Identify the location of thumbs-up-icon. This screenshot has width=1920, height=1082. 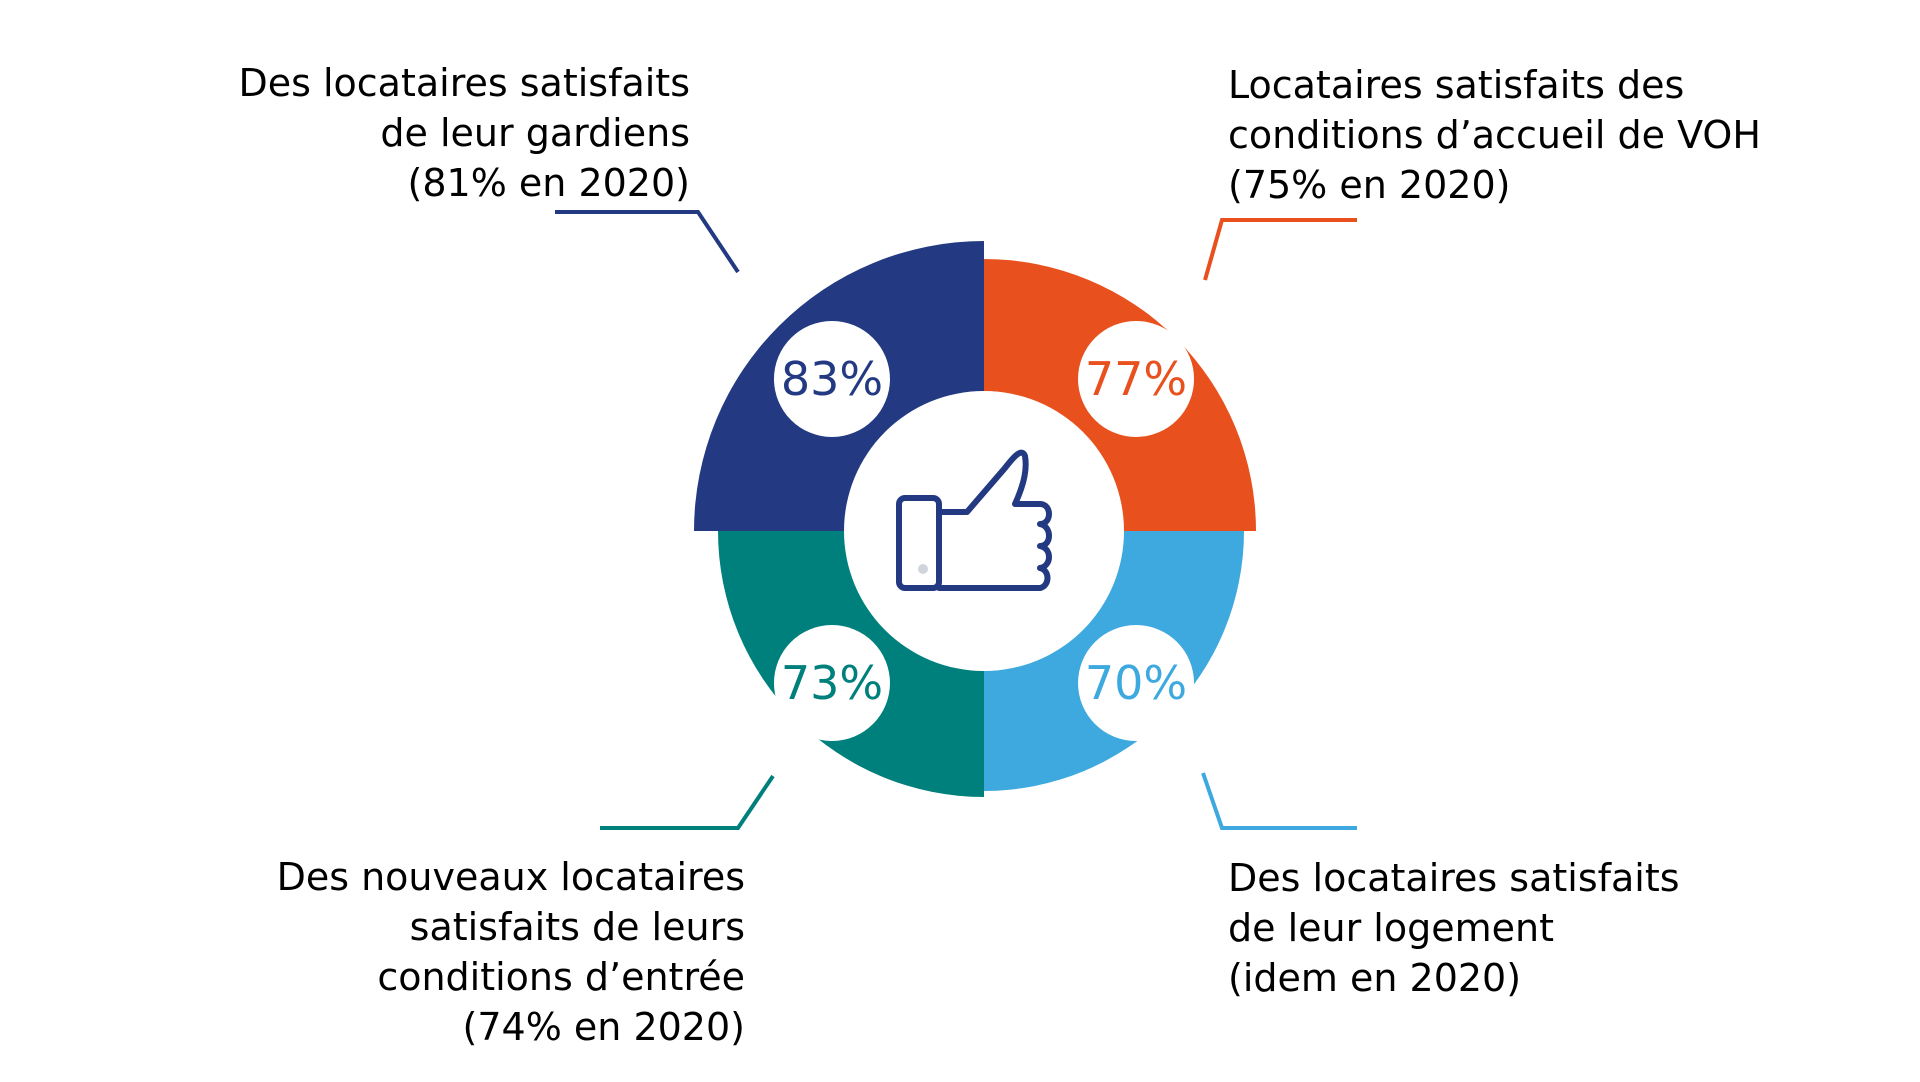
(974, 520).